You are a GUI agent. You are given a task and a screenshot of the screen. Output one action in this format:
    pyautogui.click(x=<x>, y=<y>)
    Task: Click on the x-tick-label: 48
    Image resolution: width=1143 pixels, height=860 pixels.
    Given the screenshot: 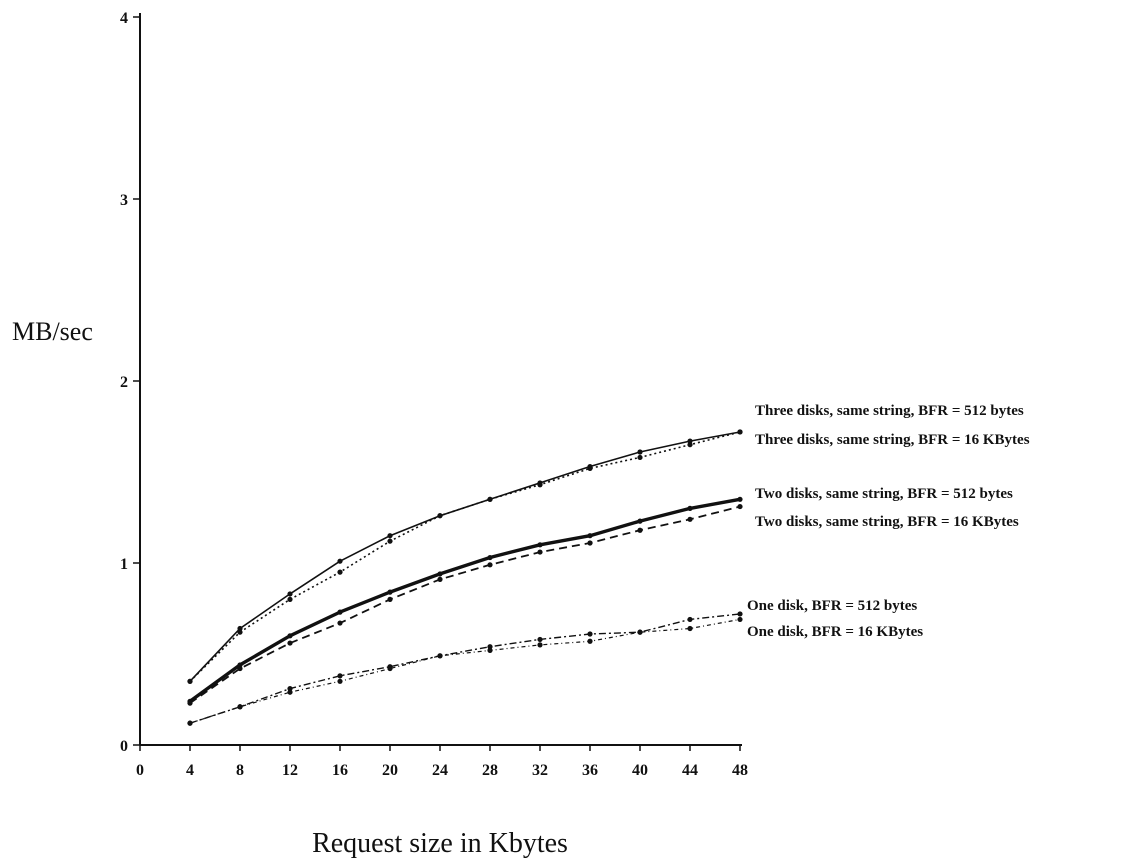 What is the action you would take?
    pyautogui.click(x=740, y=770)
    